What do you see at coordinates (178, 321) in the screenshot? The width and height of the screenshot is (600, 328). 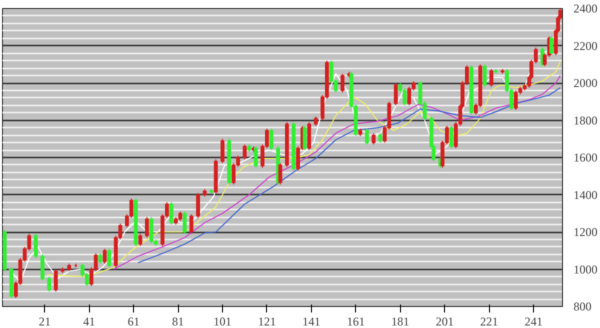 I see `x-tick-label: 81` at bounding box center [178, 321].